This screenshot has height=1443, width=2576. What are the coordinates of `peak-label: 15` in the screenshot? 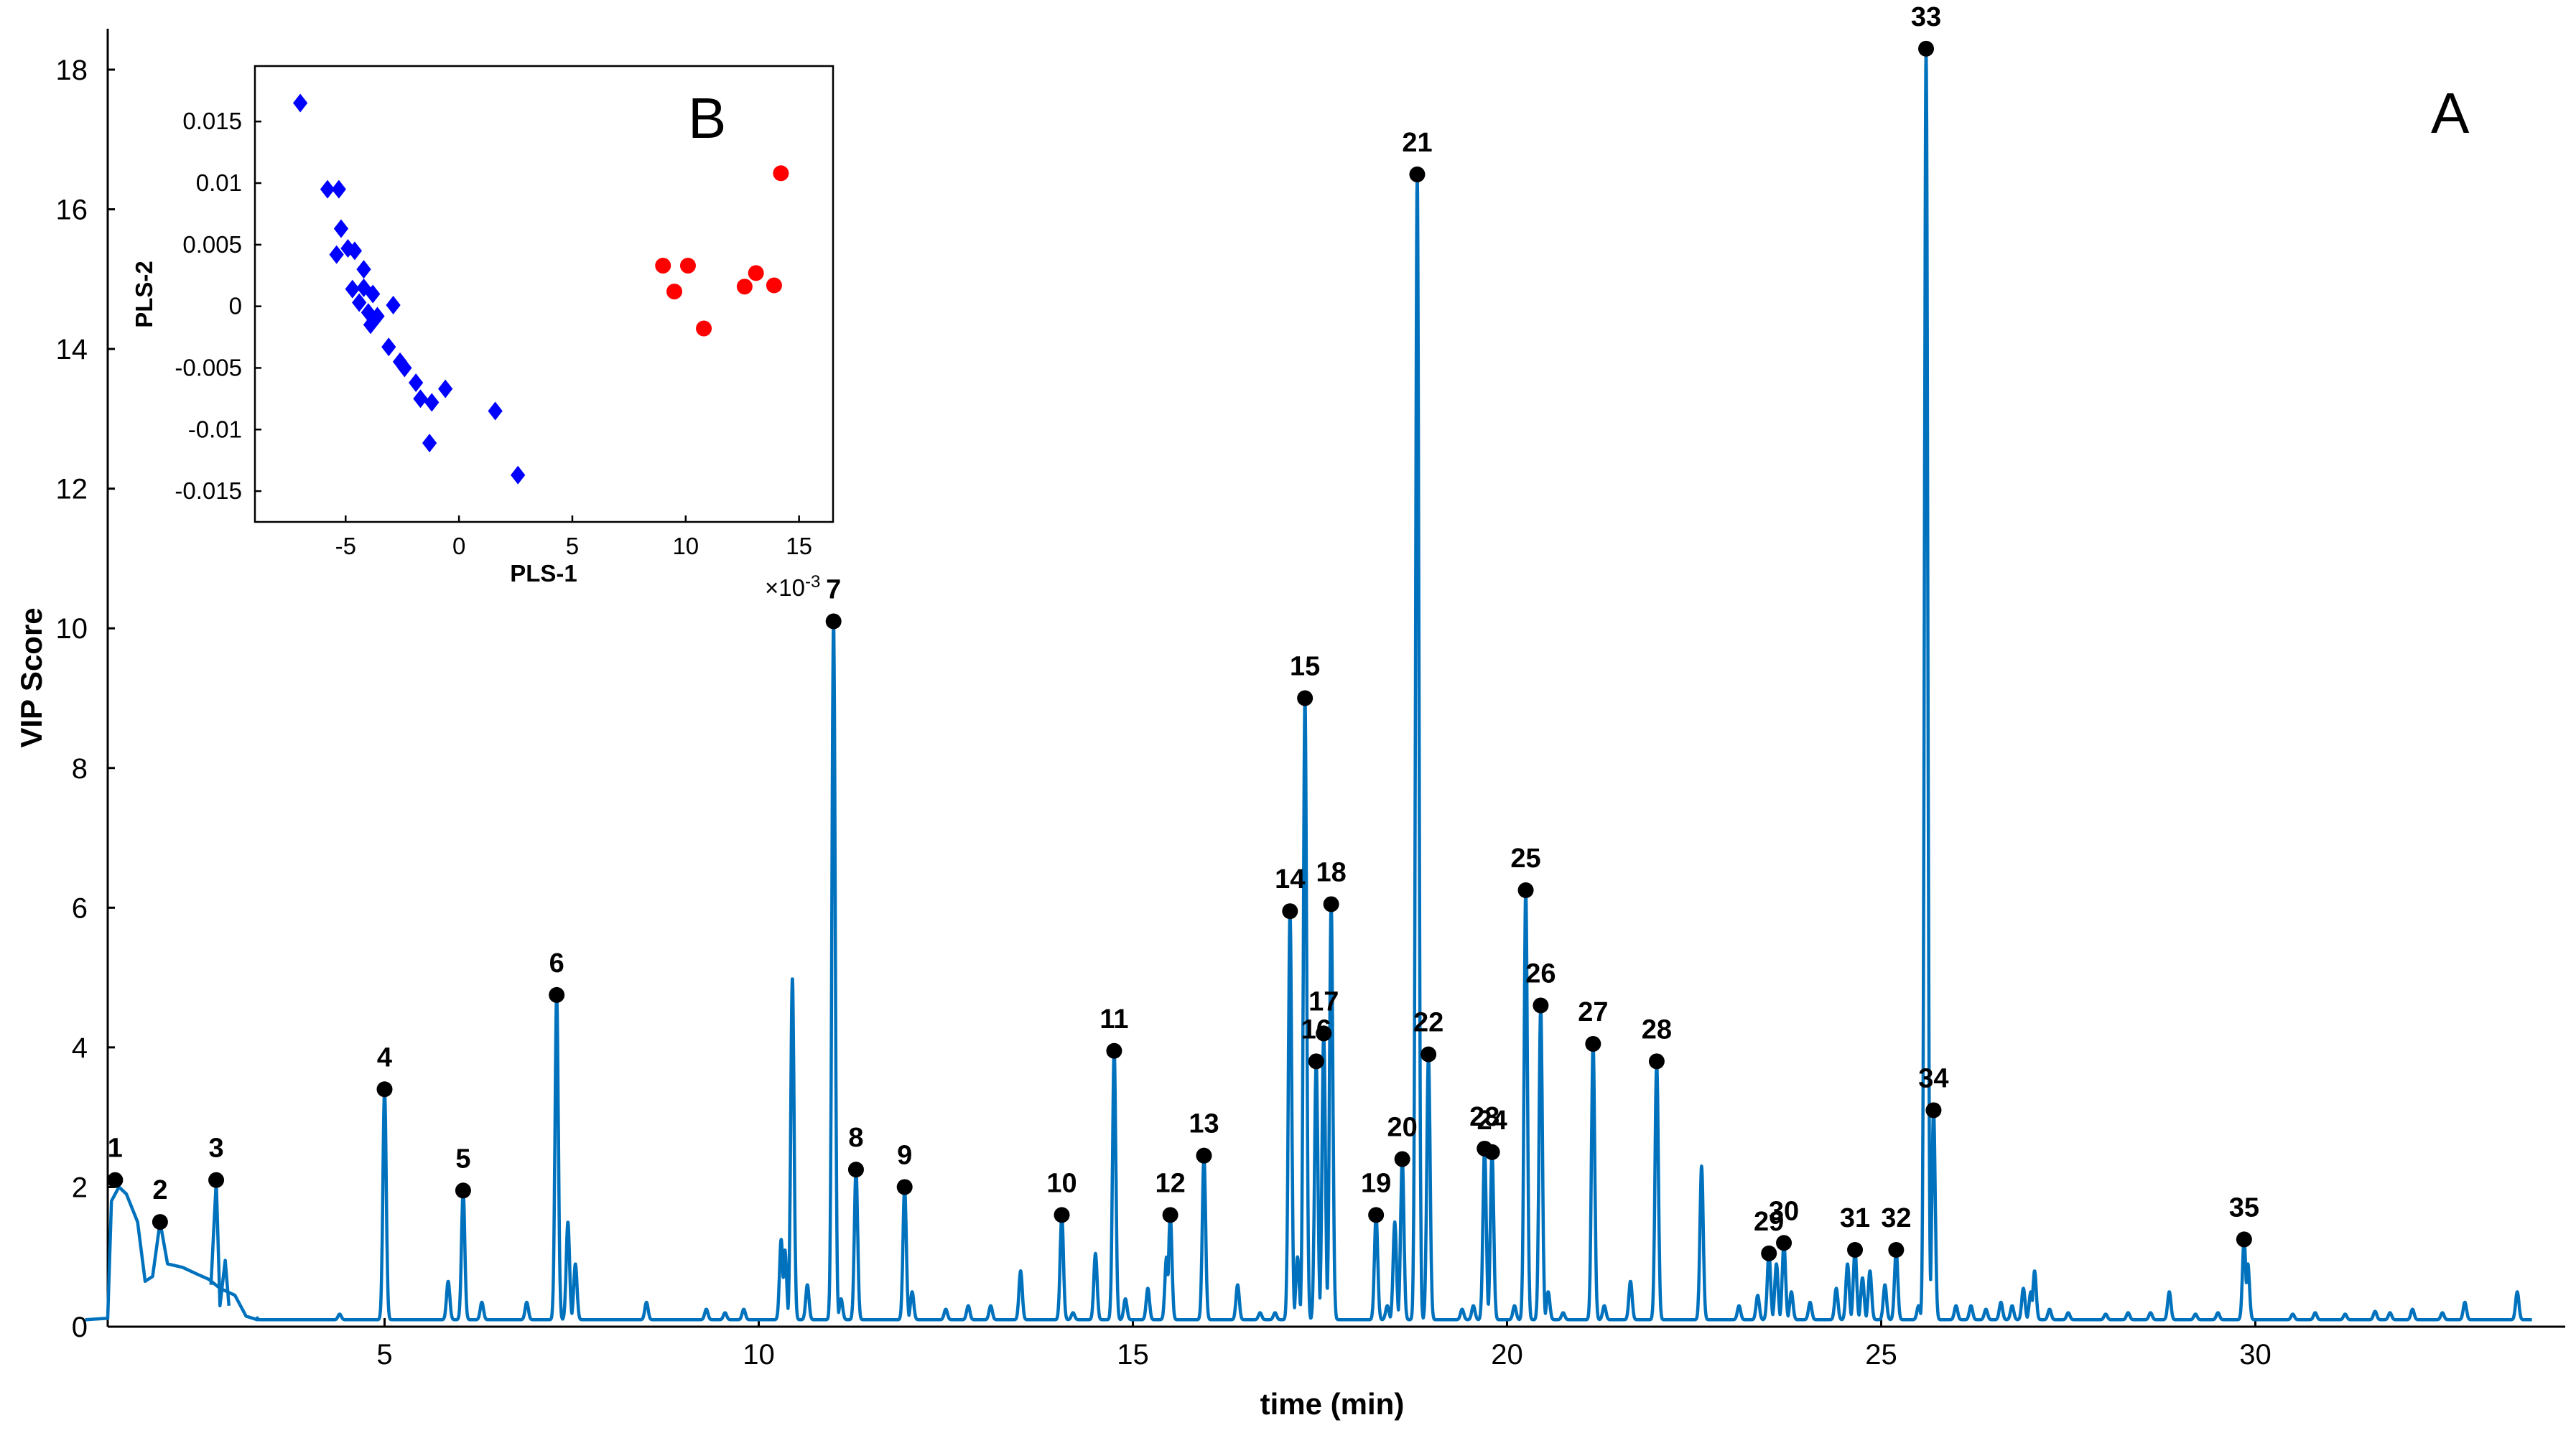 It's located at (1305, 667).